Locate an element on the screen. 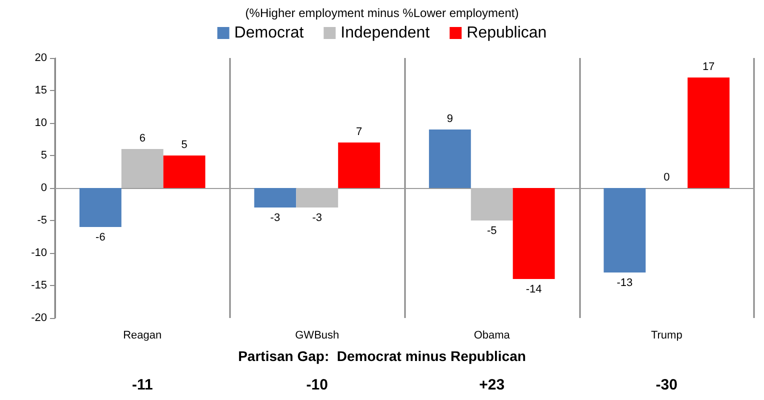  legend-label: Republican is located at coordinates (506, 33).